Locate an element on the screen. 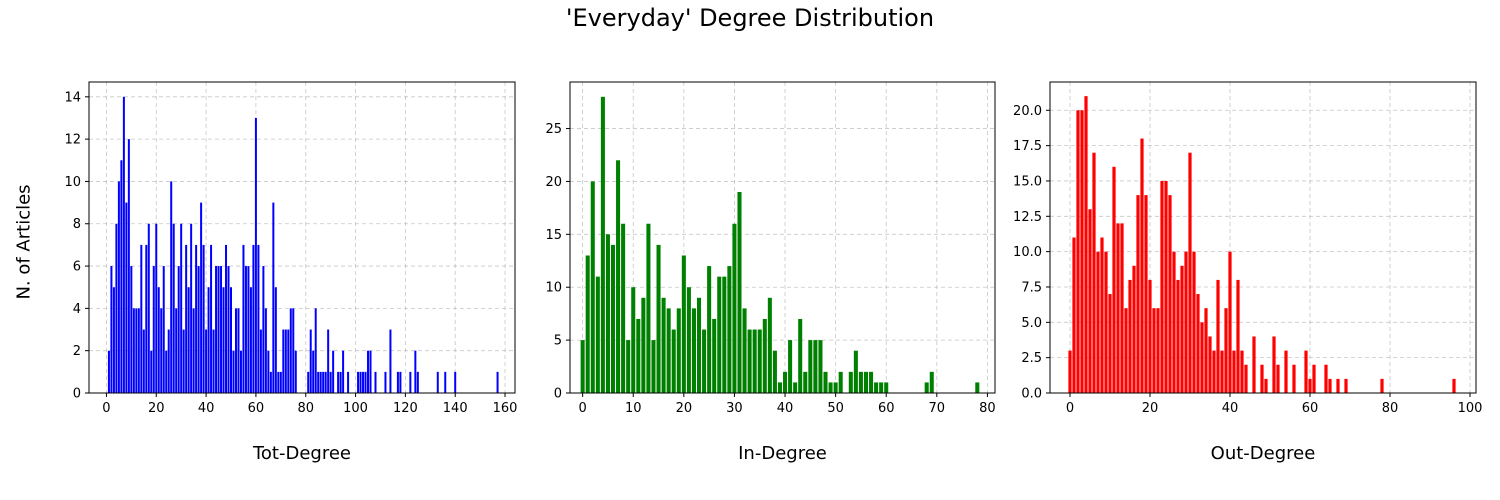 The image size is (1500, 500). in-degree-y-tick-label: 0 is located at coordinates (558, 394).